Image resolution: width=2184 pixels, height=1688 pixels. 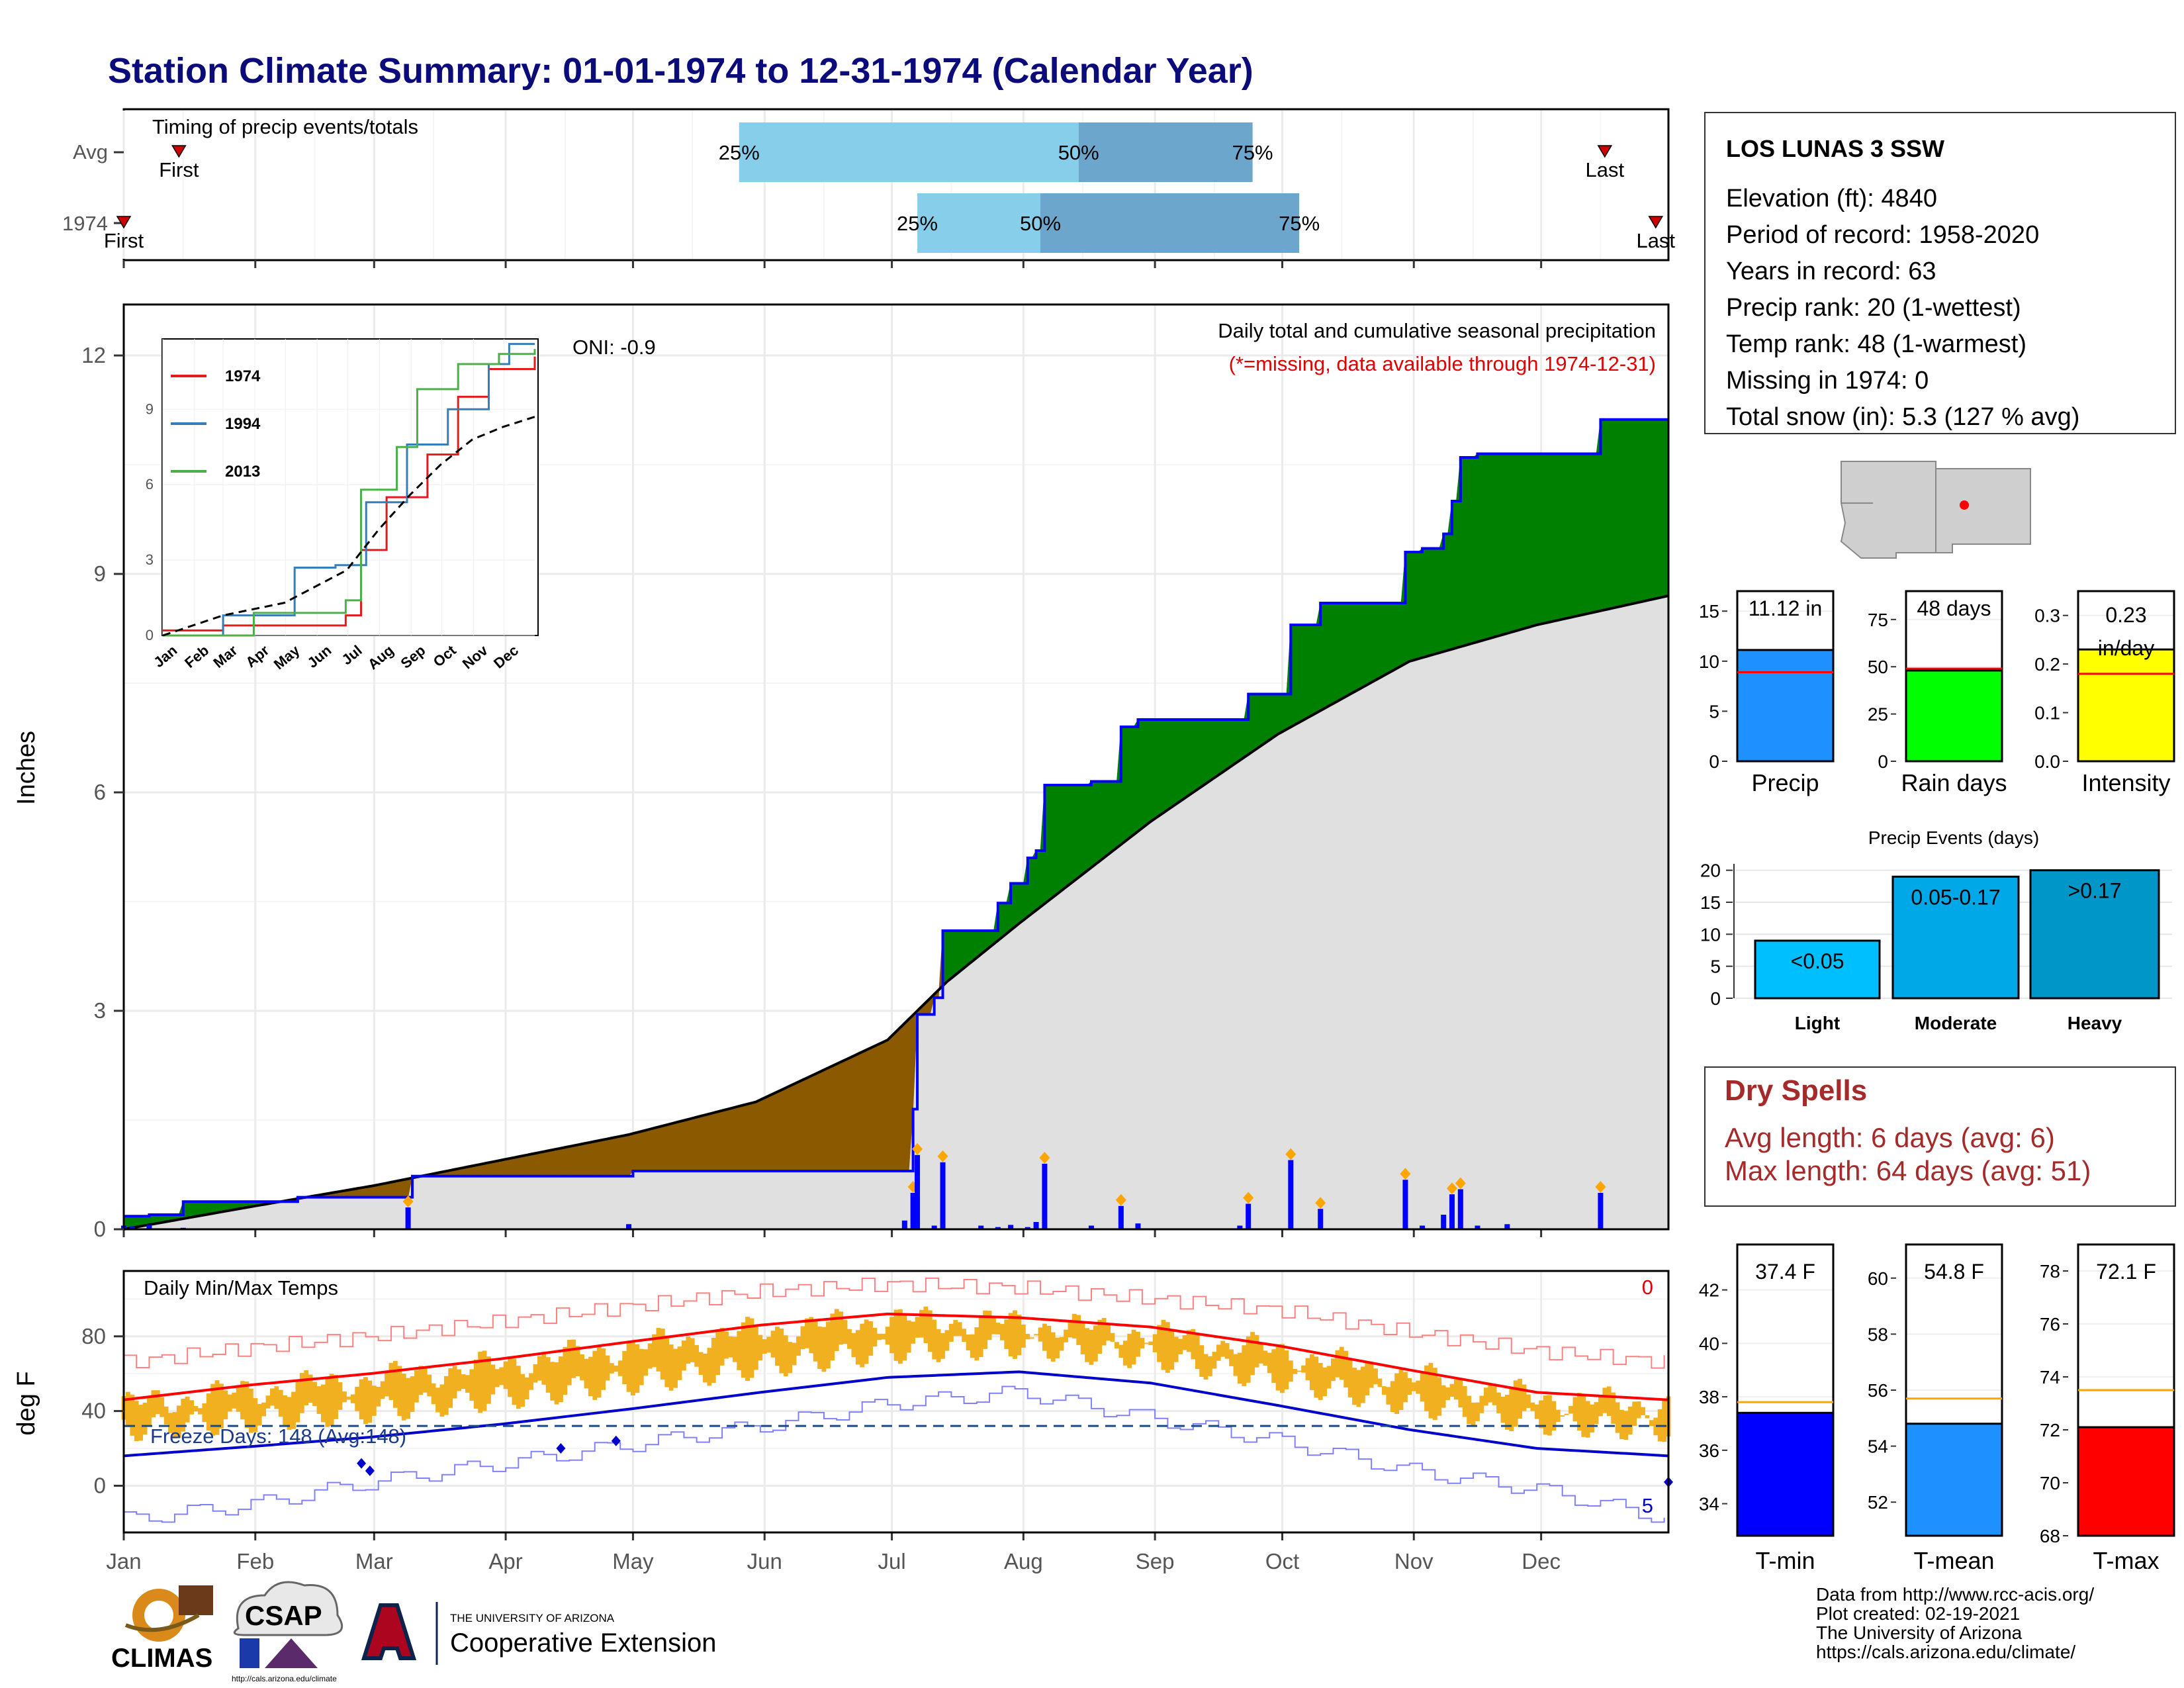 I want to click on month-tick-label: Nov, so click(x=1413, y=1561).